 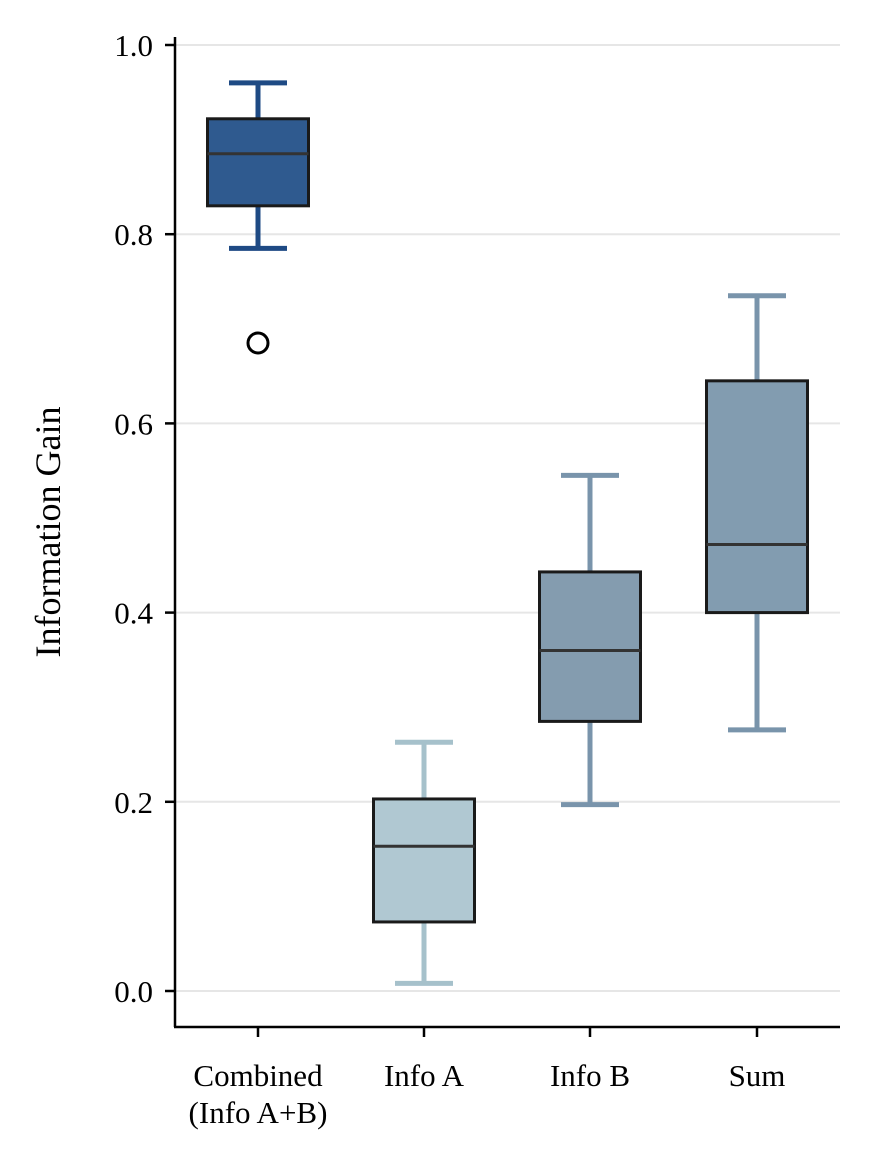 I want to click on y-tick-label: 0.8, so click(x=133, y=234).